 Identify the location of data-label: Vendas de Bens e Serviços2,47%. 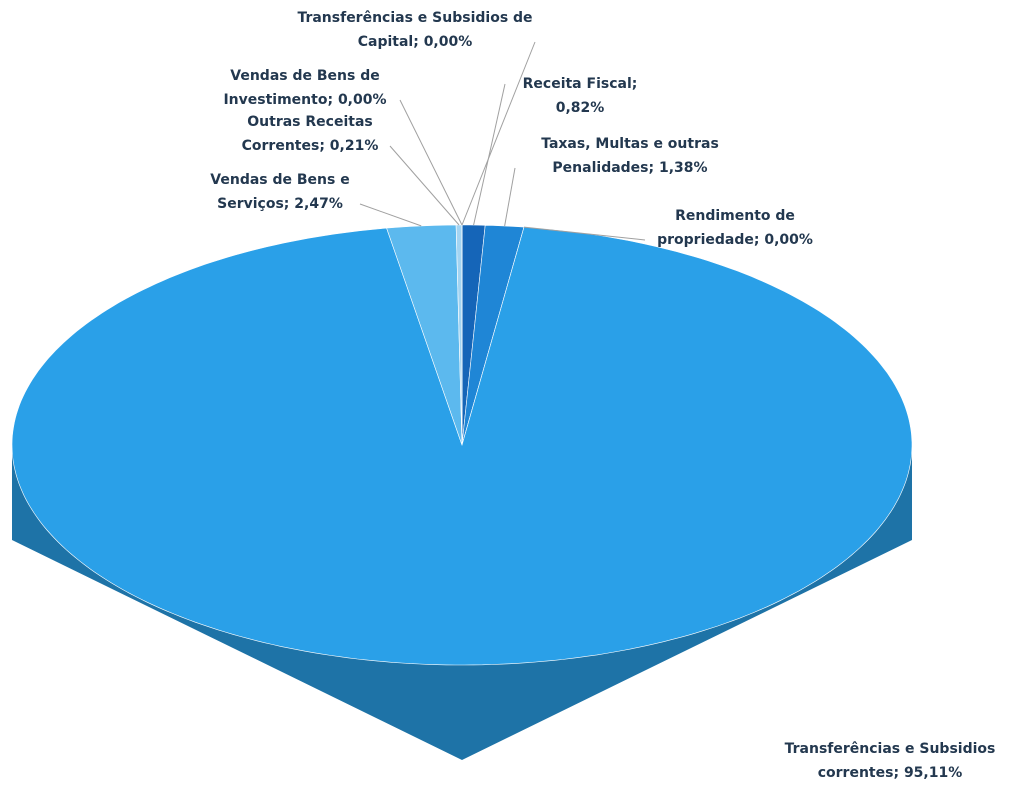
(280, 192).